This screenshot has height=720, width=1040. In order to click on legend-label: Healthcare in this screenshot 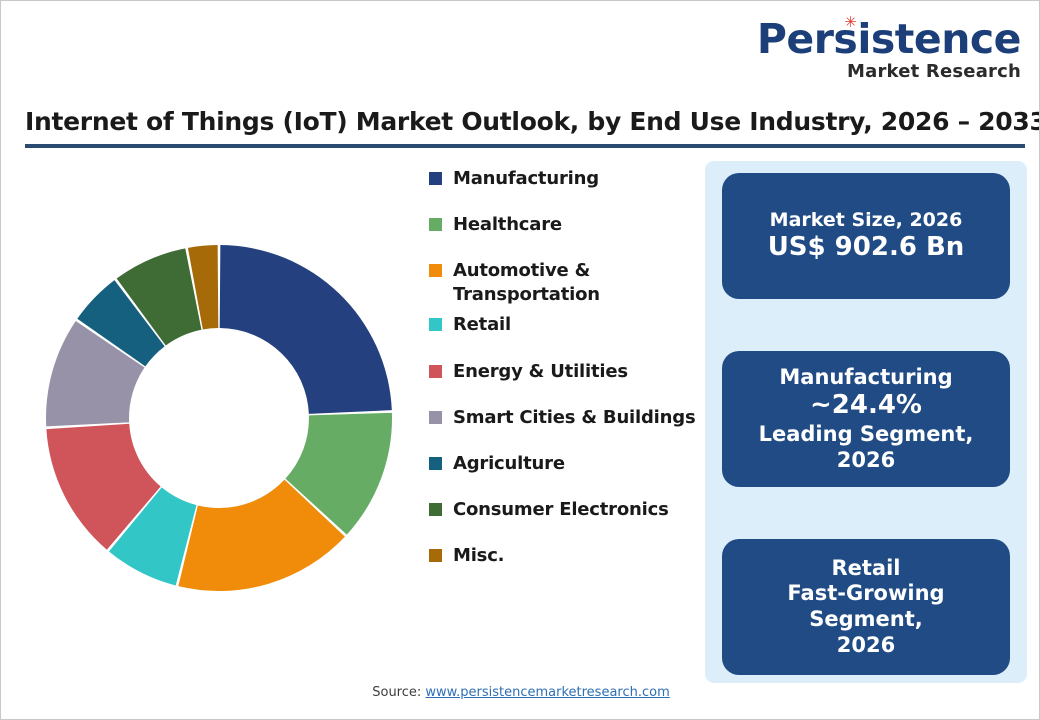, I will do `click(507, 225)`.